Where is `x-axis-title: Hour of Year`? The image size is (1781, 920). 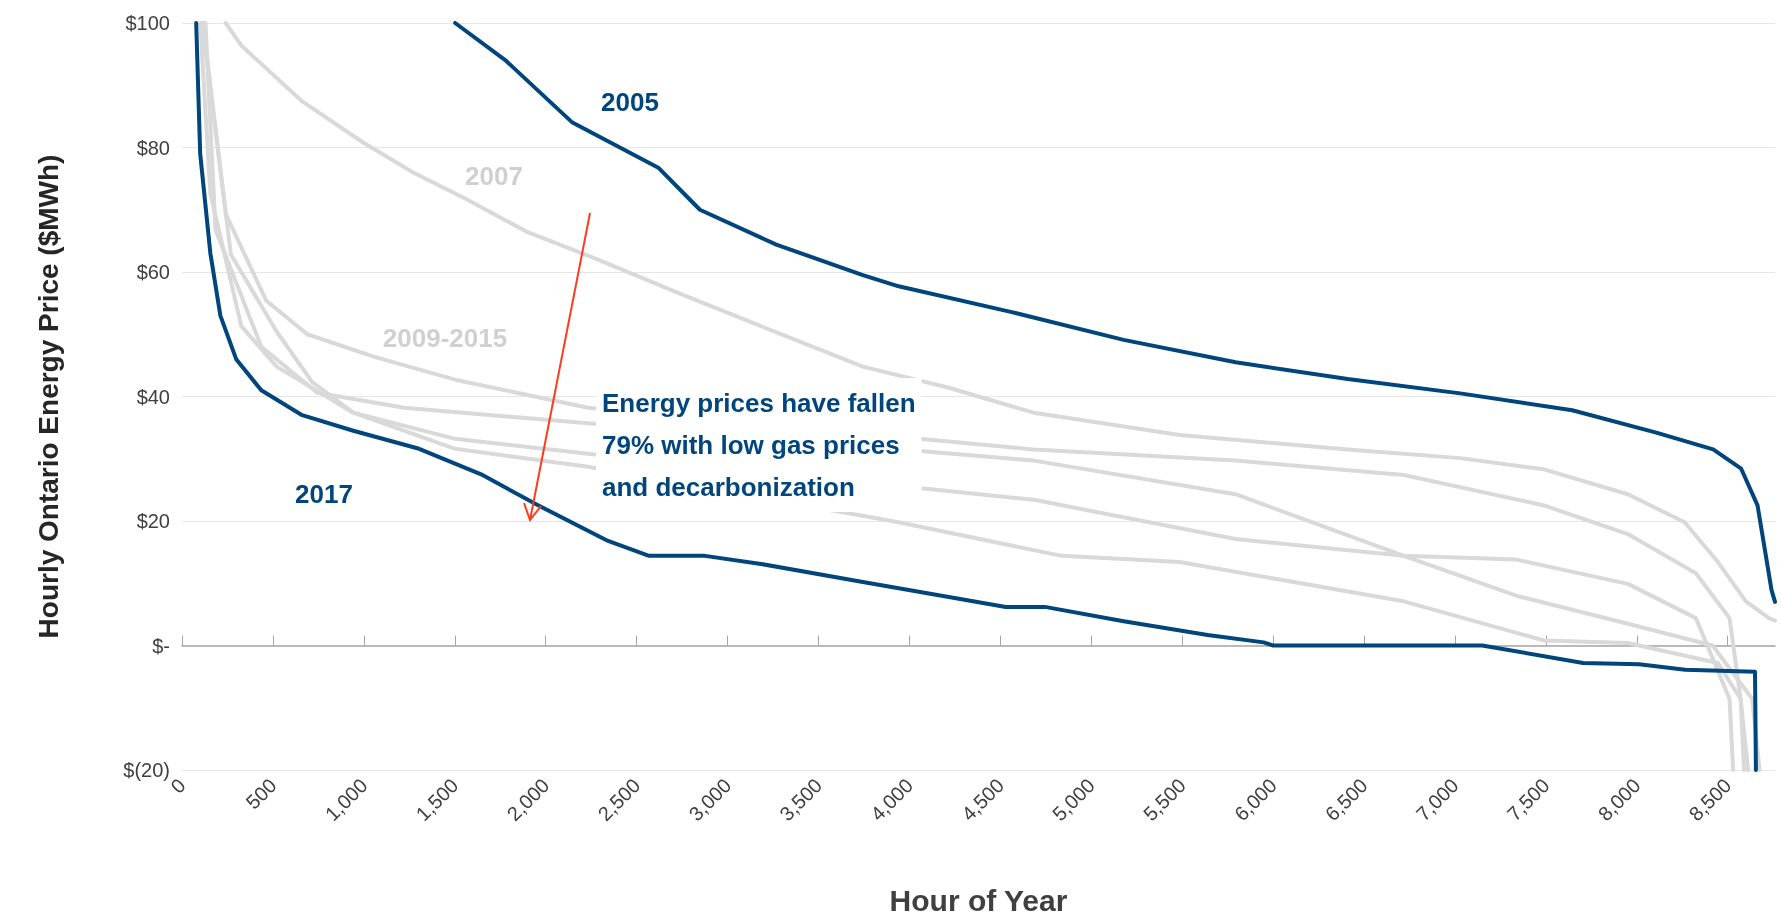 x-axis-title: Hour of Year is located at coordinates (978, 900).